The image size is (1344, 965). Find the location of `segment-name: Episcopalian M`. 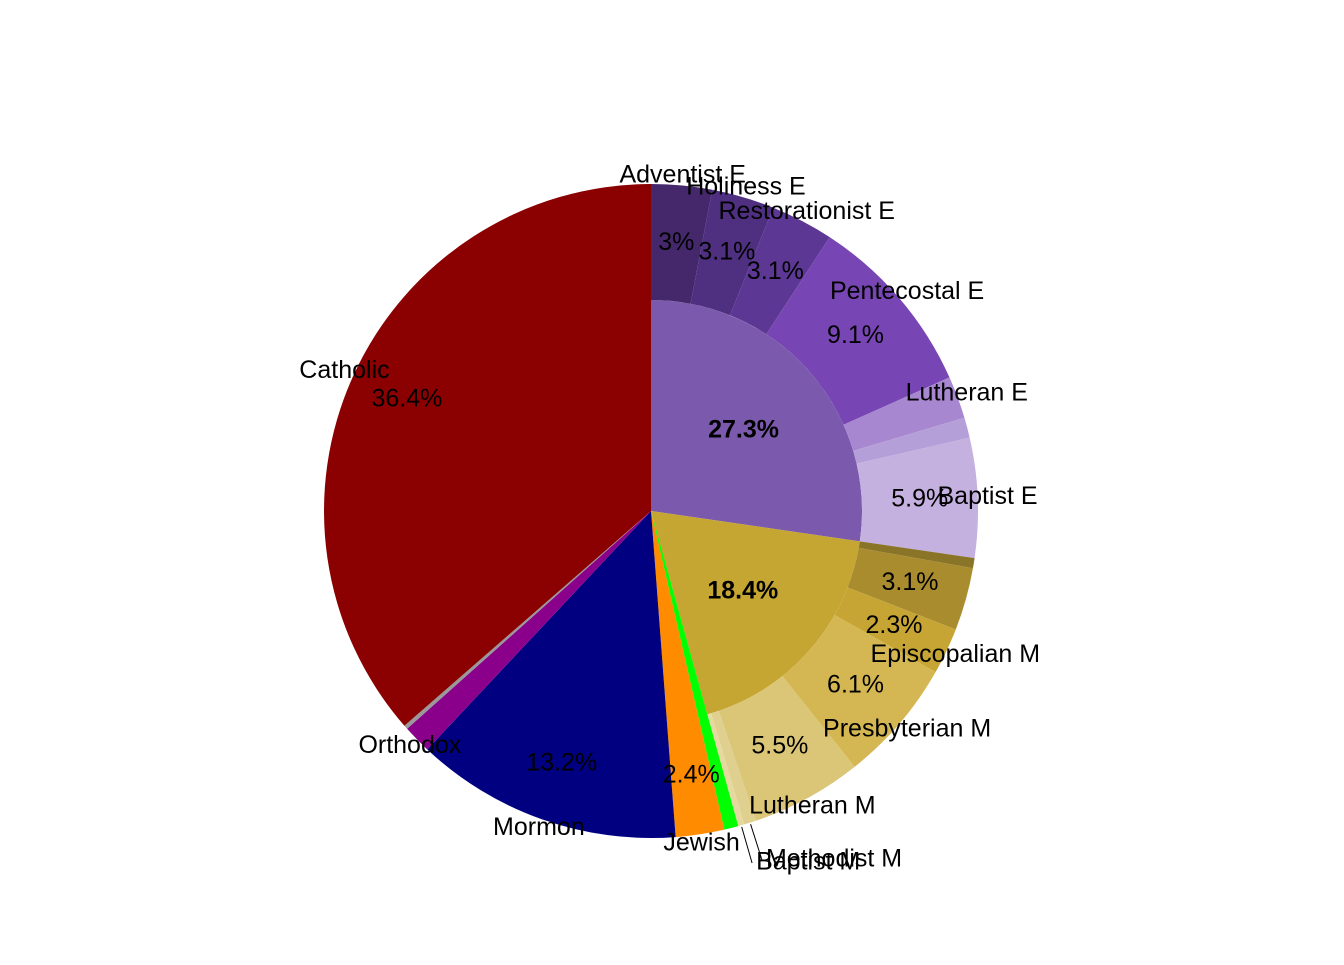

segment-name: Episcopalian M is located at coordinates (956, 654).